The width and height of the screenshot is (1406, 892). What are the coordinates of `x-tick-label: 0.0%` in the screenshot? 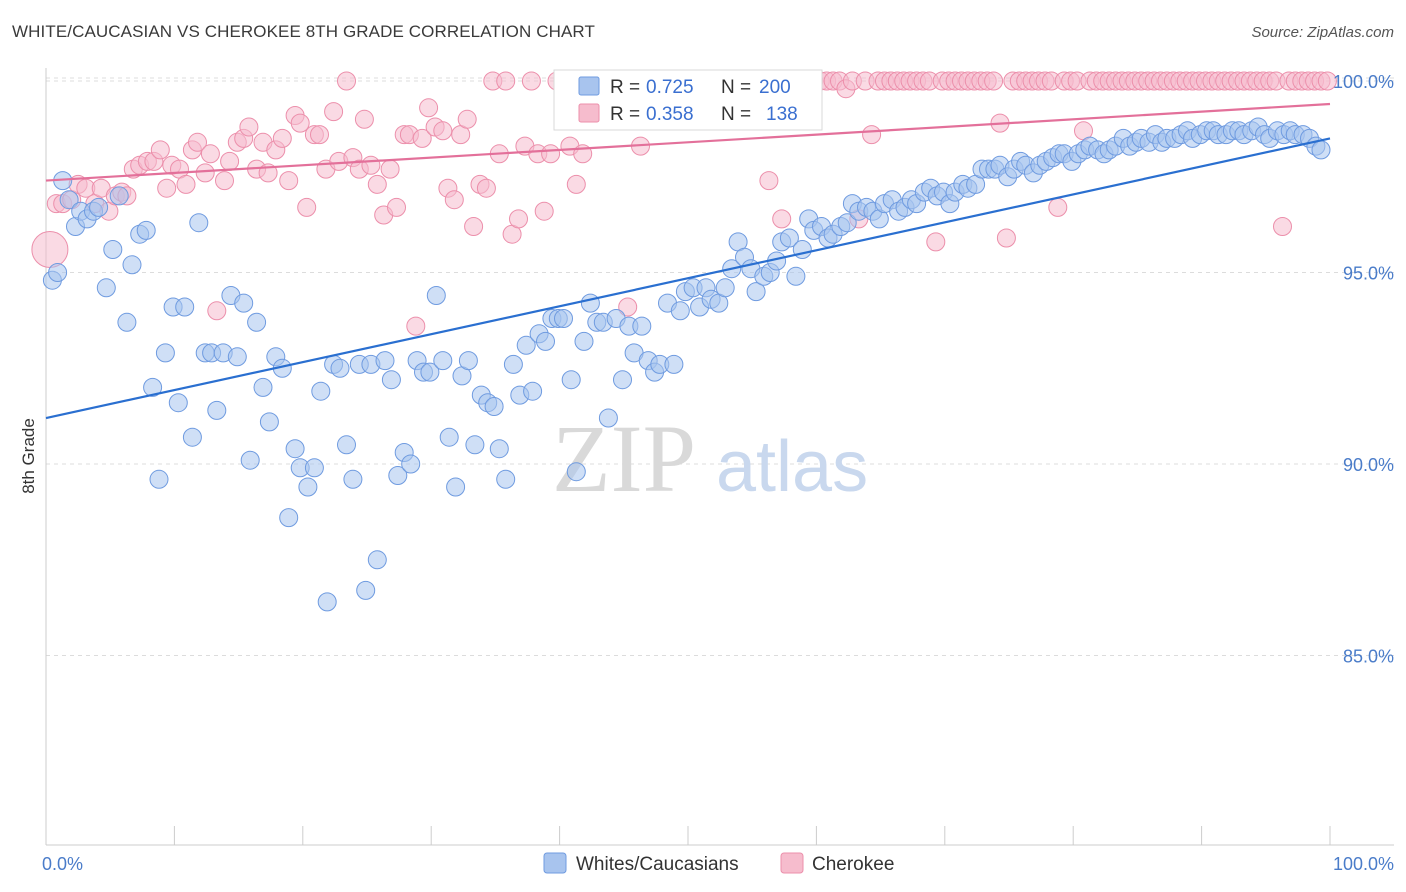 It's located at (62, 864).